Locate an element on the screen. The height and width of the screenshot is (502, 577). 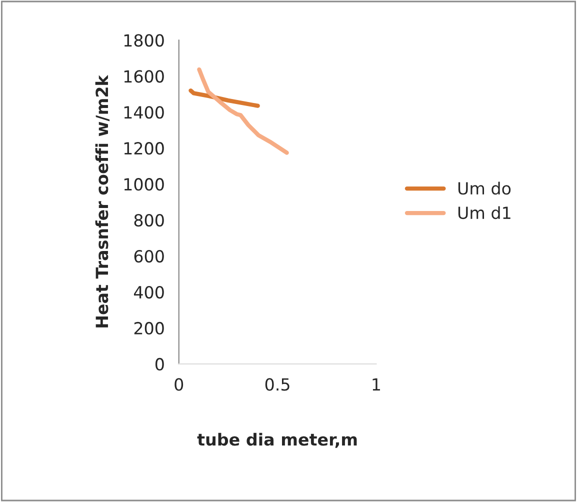
y-axis-title: Heat Trasnfer coeffi w/m2k is located at coordinates (102, 201).